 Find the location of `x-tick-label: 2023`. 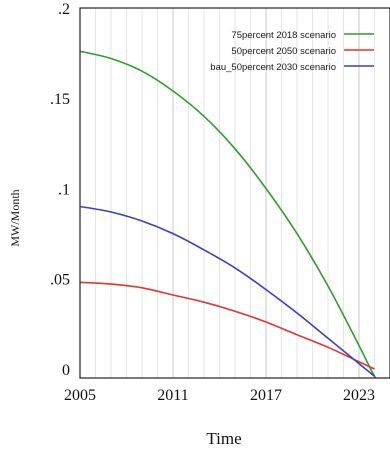

x-tick-label: 2023 is located at coordinates (359, 395).